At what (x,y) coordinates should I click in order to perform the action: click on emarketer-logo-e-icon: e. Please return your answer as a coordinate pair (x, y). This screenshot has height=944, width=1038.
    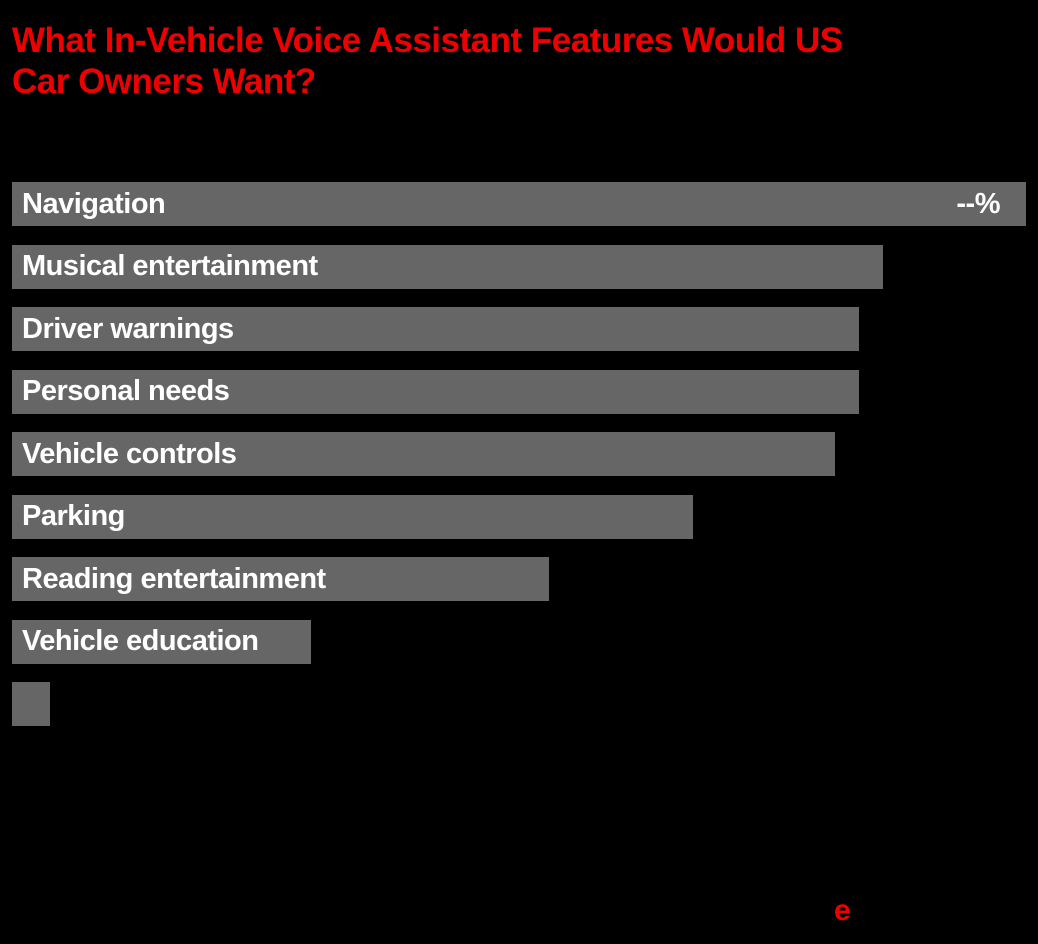
    Looking at the image, I should click on (842, 910).